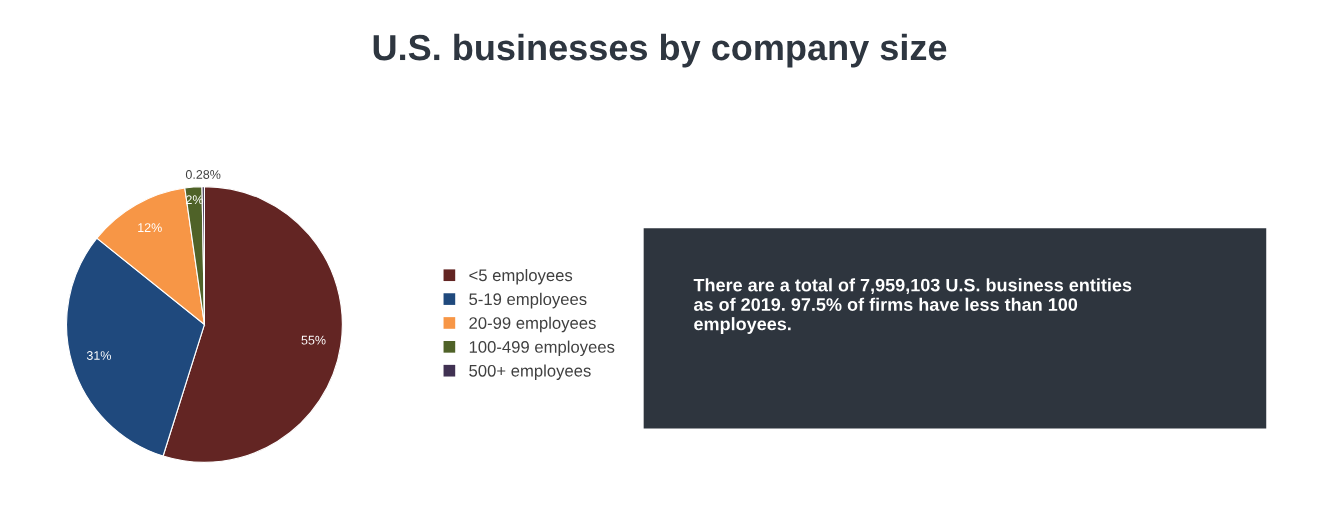 This screenshot has width=1319, height=507. I want to click on data-label: 0.28%, so click(203, 174).